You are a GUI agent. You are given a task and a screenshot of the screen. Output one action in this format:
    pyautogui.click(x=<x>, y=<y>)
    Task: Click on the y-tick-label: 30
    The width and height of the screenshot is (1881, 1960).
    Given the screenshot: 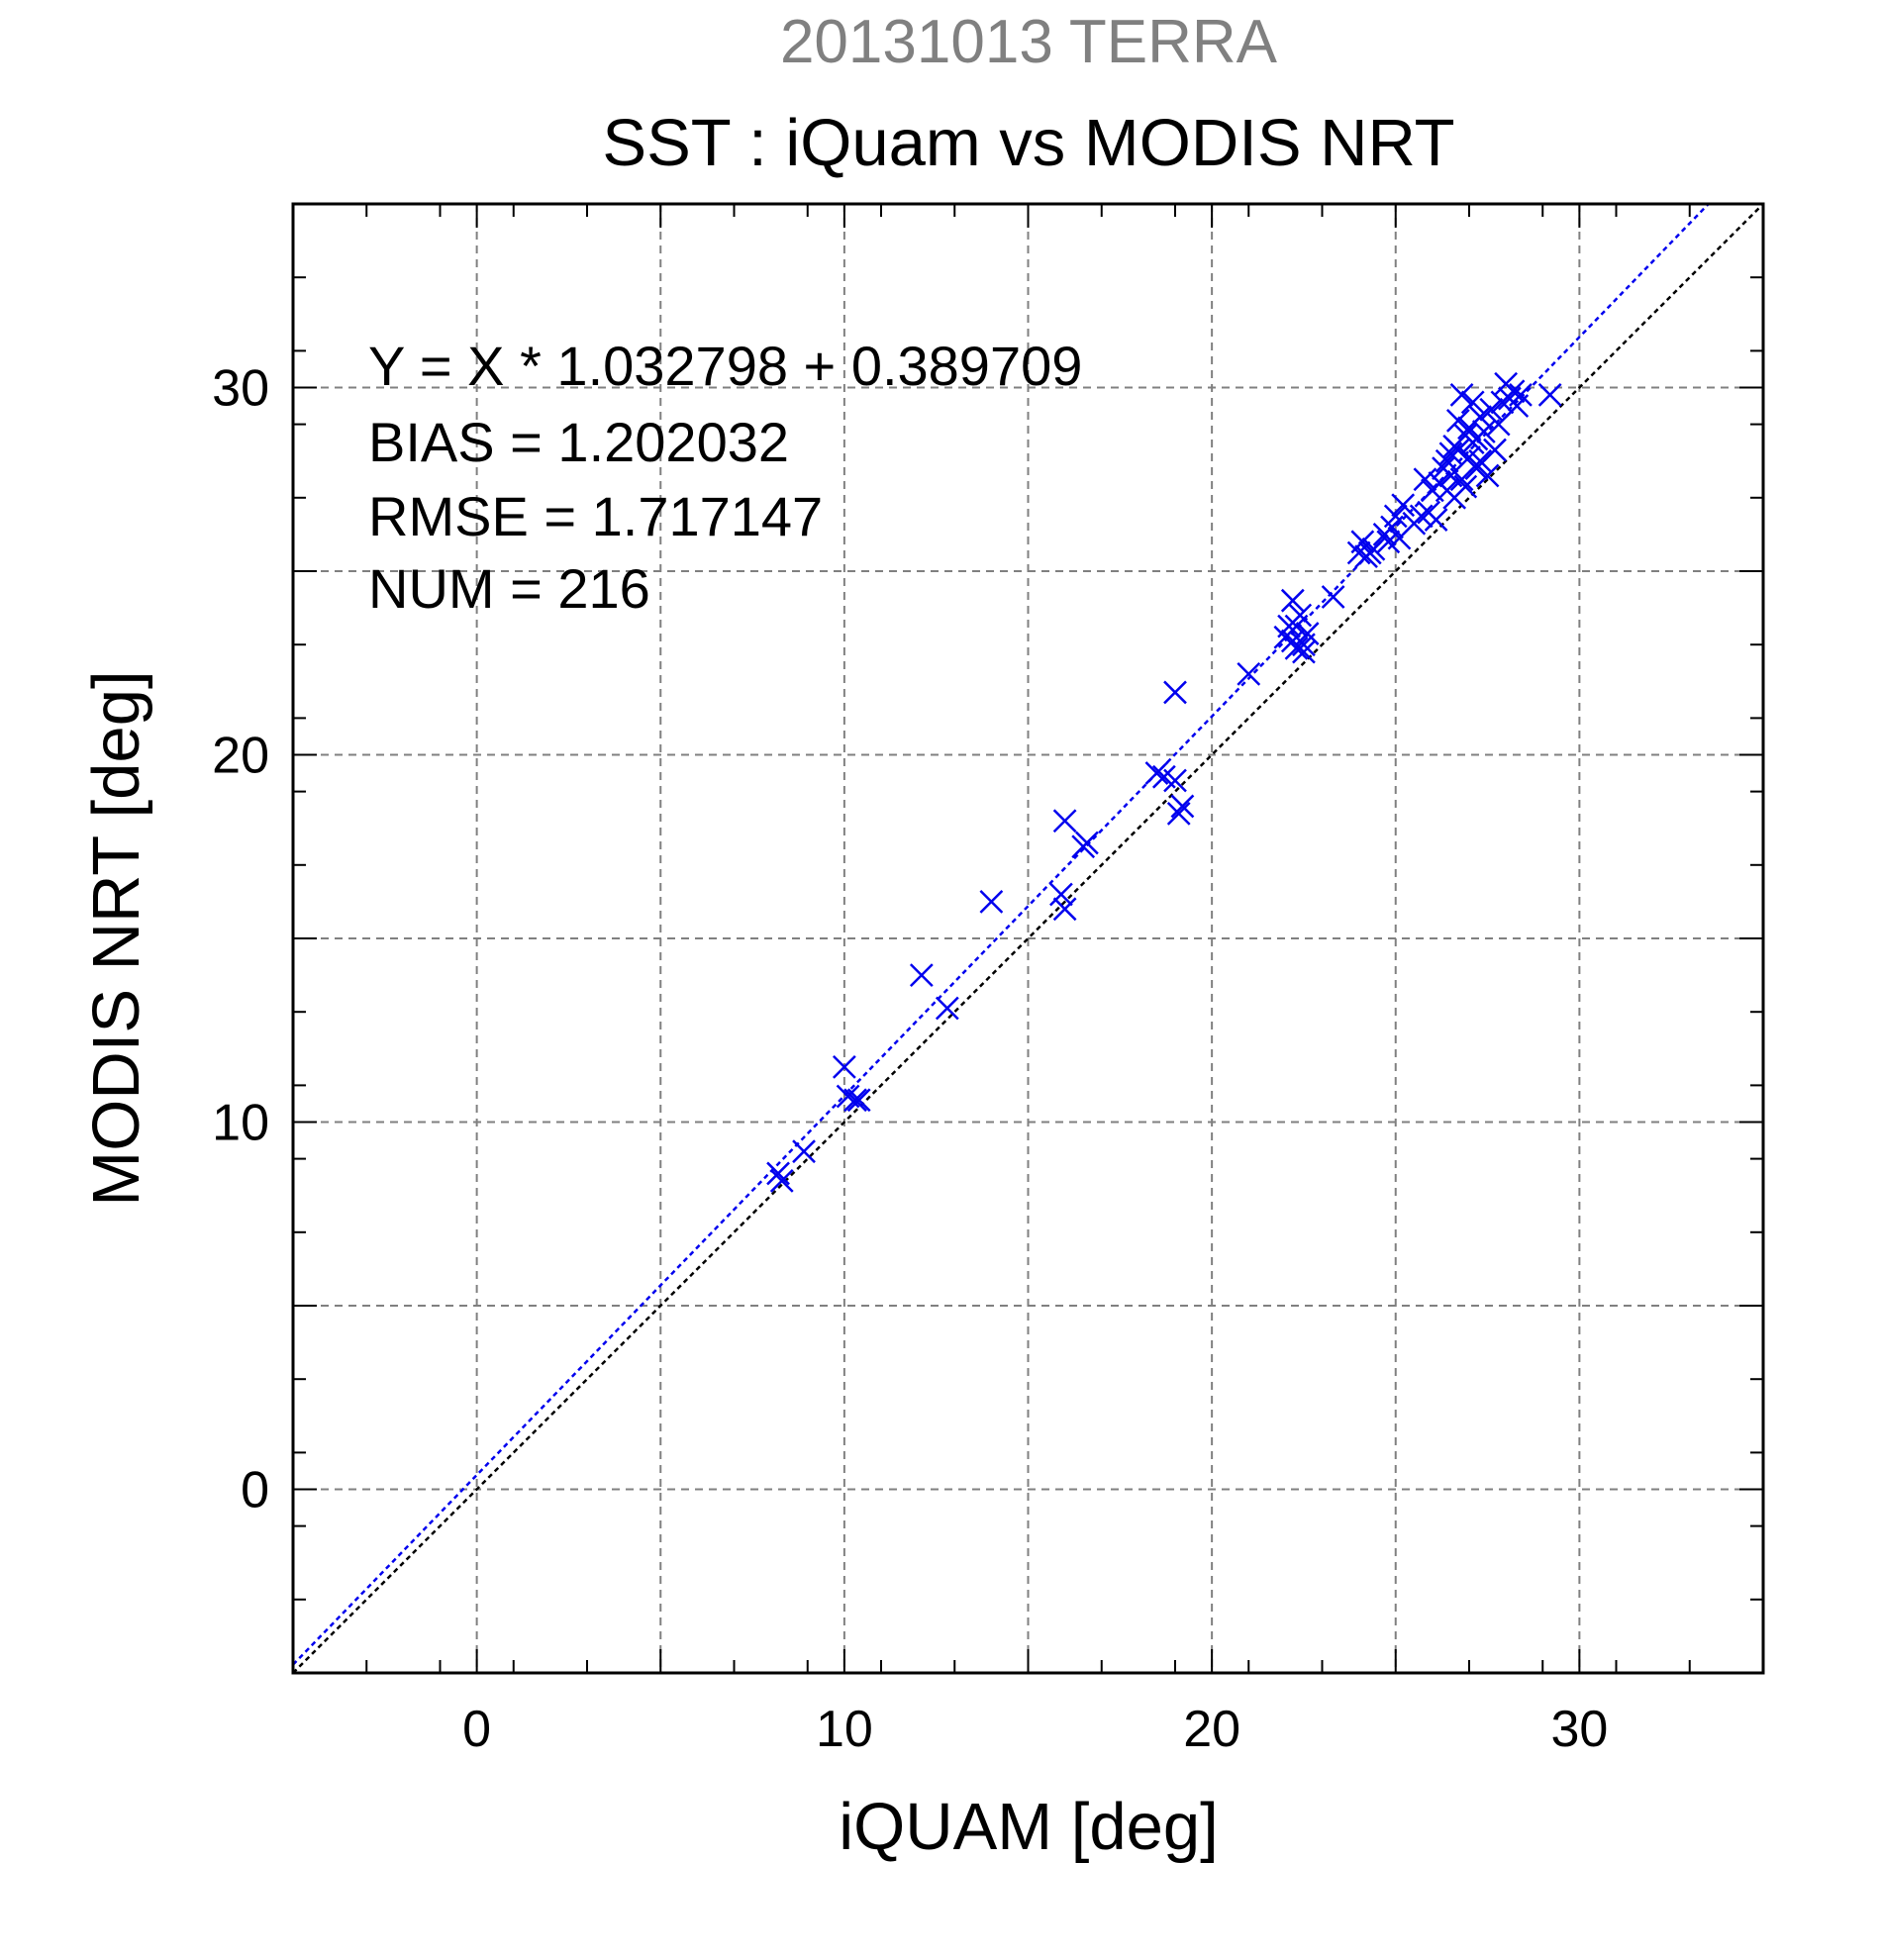 What is the action you would take?
    pyautogui.click(x=241, y=389)
    